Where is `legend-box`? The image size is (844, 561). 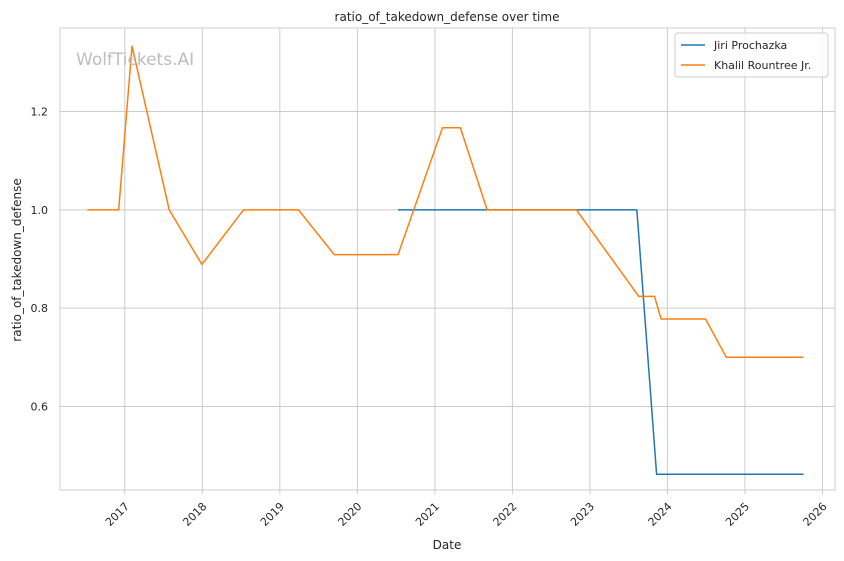
legend-box is located at coordinates (751, 55).